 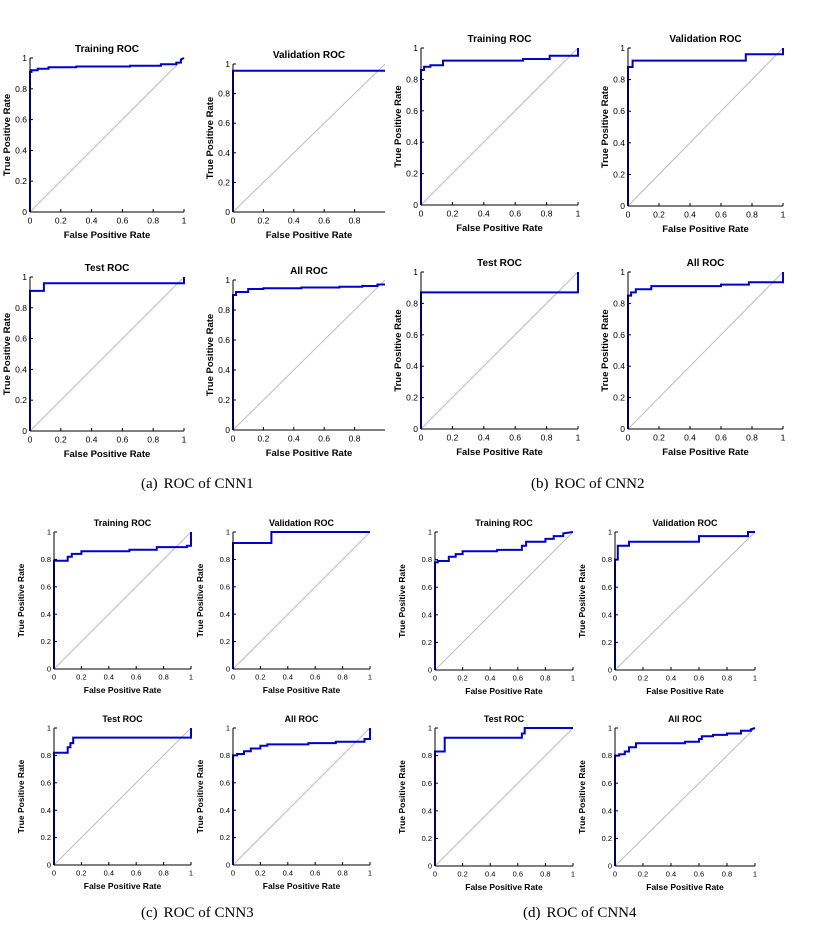 I want to click on caption-cnn4: (d) ROC of CNN4, so click(x=580, y=913).